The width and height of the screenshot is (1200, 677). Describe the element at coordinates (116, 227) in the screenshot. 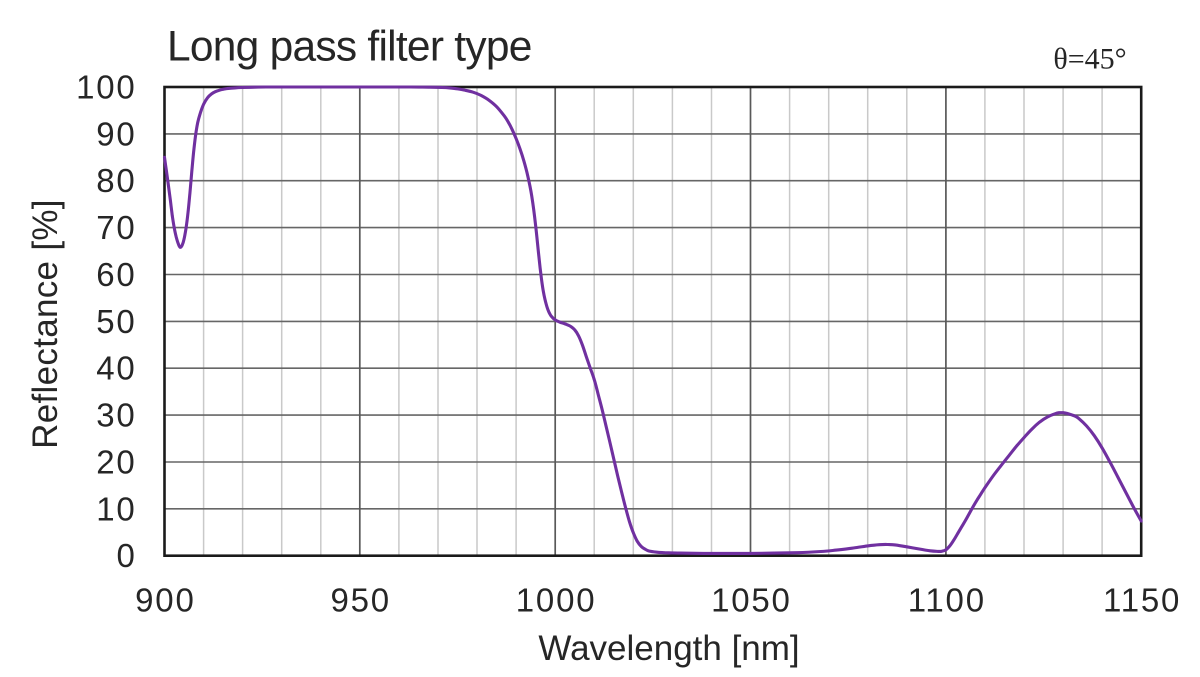

I see `svg-text: 70` at that location.